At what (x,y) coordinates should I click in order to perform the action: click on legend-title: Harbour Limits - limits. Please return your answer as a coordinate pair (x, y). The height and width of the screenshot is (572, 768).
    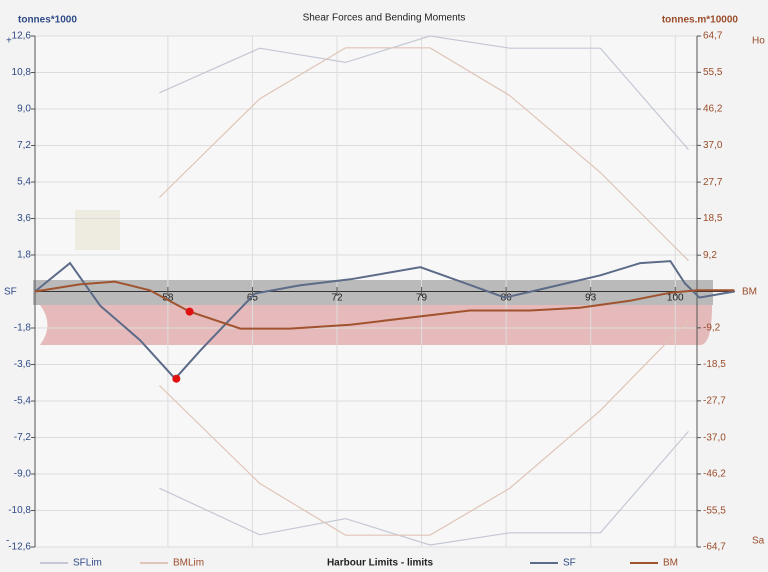
    Looking at the image, I should click on (380, 563).